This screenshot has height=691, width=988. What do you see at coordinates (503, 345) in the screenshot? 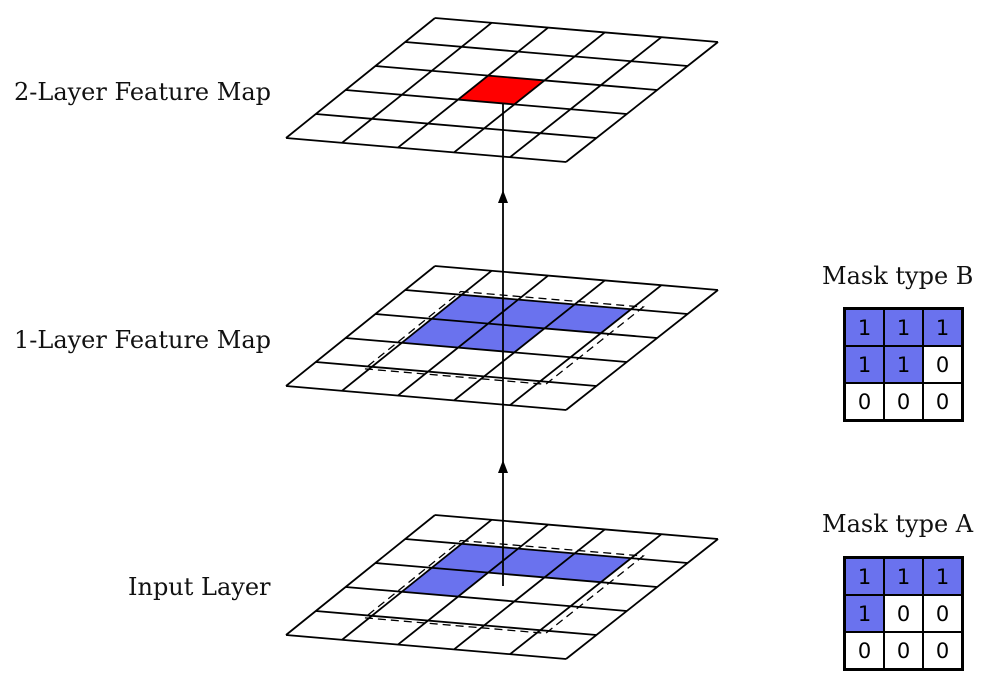
I see `connection-arrows` at bounding box center [503, 345].